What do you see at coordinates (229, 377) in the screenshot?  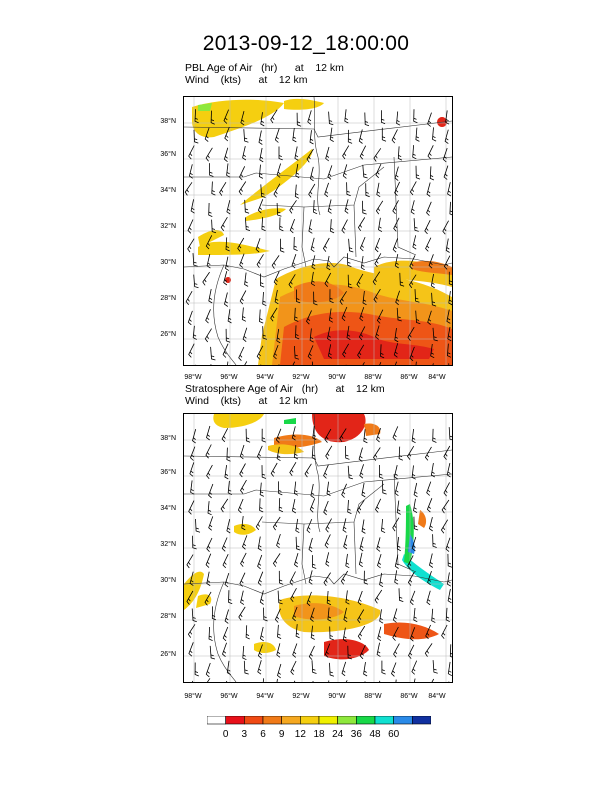 I see `pbl-lon-96: 96°W` at bounding box center [229, 377].